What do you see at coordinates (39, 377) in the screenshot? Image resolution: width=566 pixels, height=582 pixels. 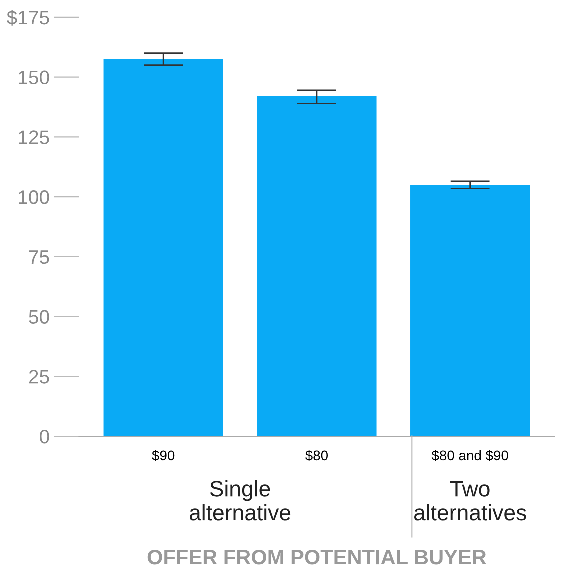 I see `y-tick-label: 25` at bounding box center [39, 377].